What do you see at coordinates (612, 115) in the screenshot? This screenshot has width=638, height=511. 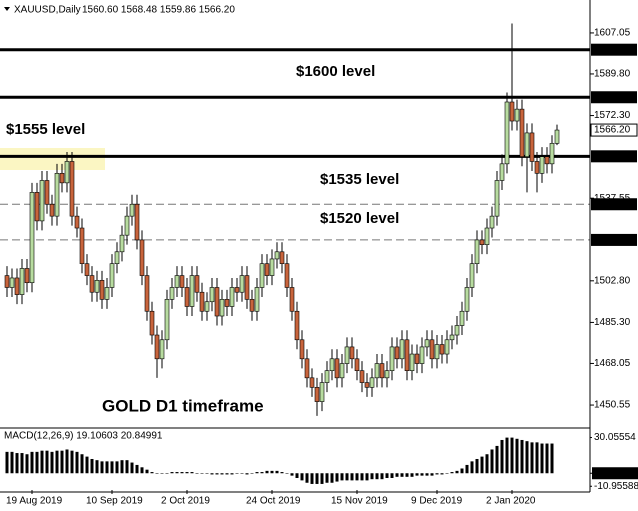 I see `y-tick-label: 1572.30` at bounding box center [612, 115].